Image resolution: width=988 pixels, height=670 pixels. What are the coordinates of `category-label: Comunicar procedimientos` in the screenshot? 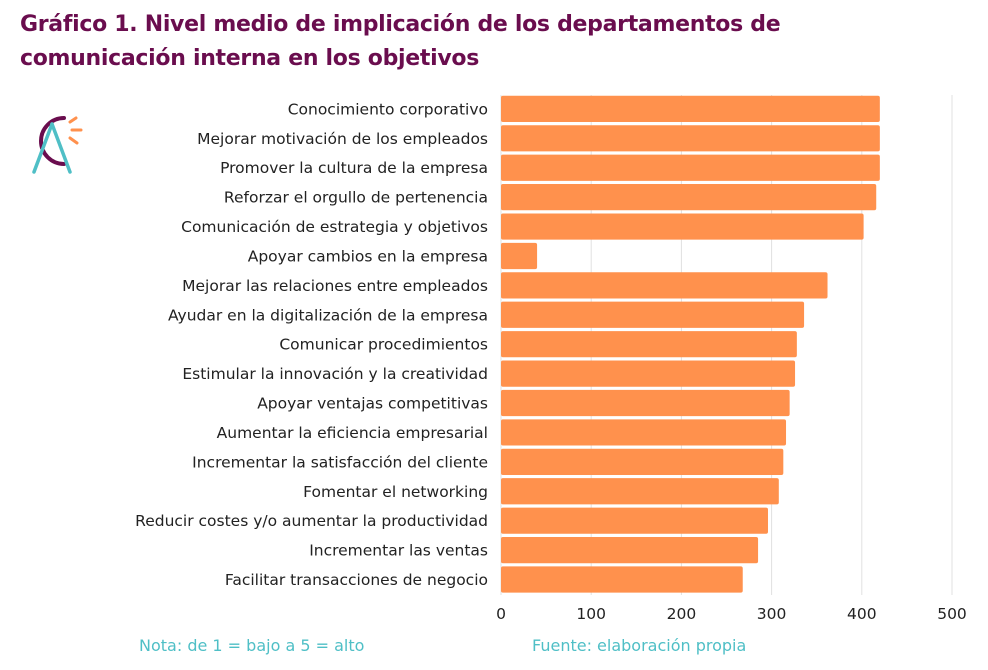 It's located at (383, 345).